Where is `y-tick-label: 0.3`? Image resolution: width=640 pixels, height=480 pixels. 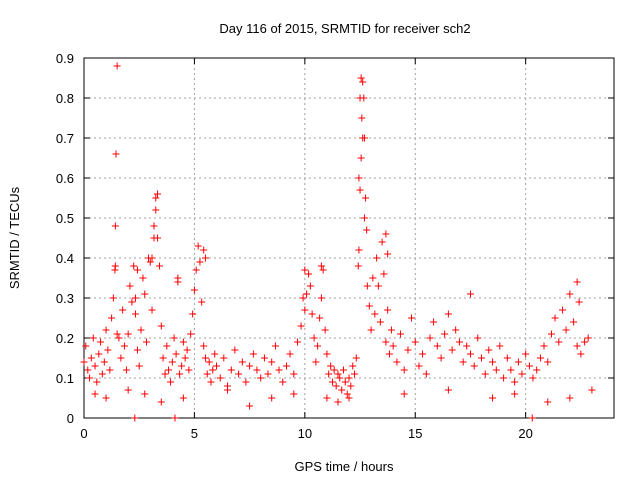
y-tick-label: 0.3 is located at coordinates (65, 298).